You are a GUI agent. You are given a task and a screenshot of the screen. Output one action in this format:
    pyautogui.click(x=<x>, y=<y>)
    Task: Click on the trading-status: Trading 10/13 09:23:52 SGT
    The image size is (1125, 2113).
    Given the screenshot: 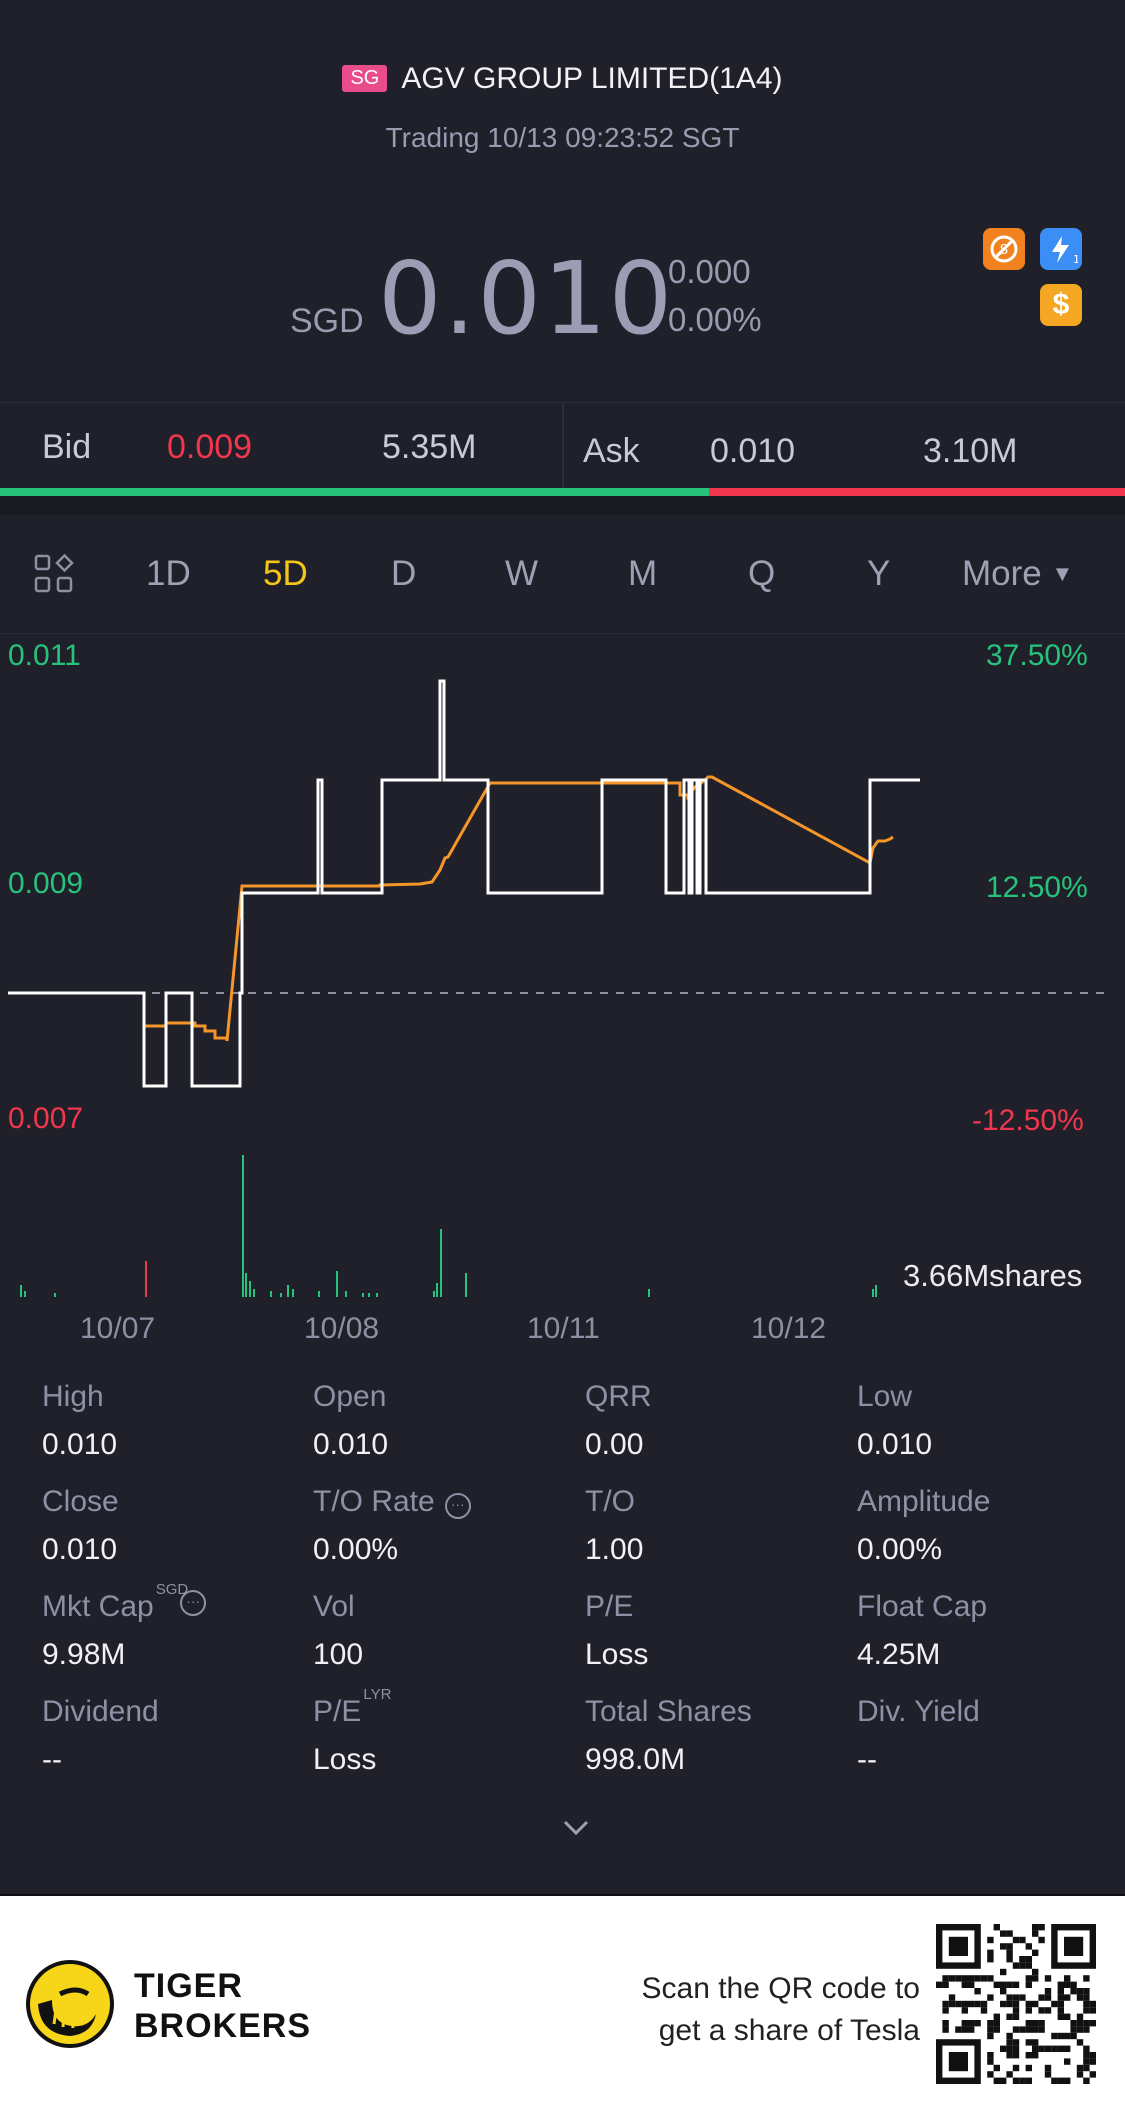 What is the action you would take?
    pyautogui.click(x=562, y=137)
    